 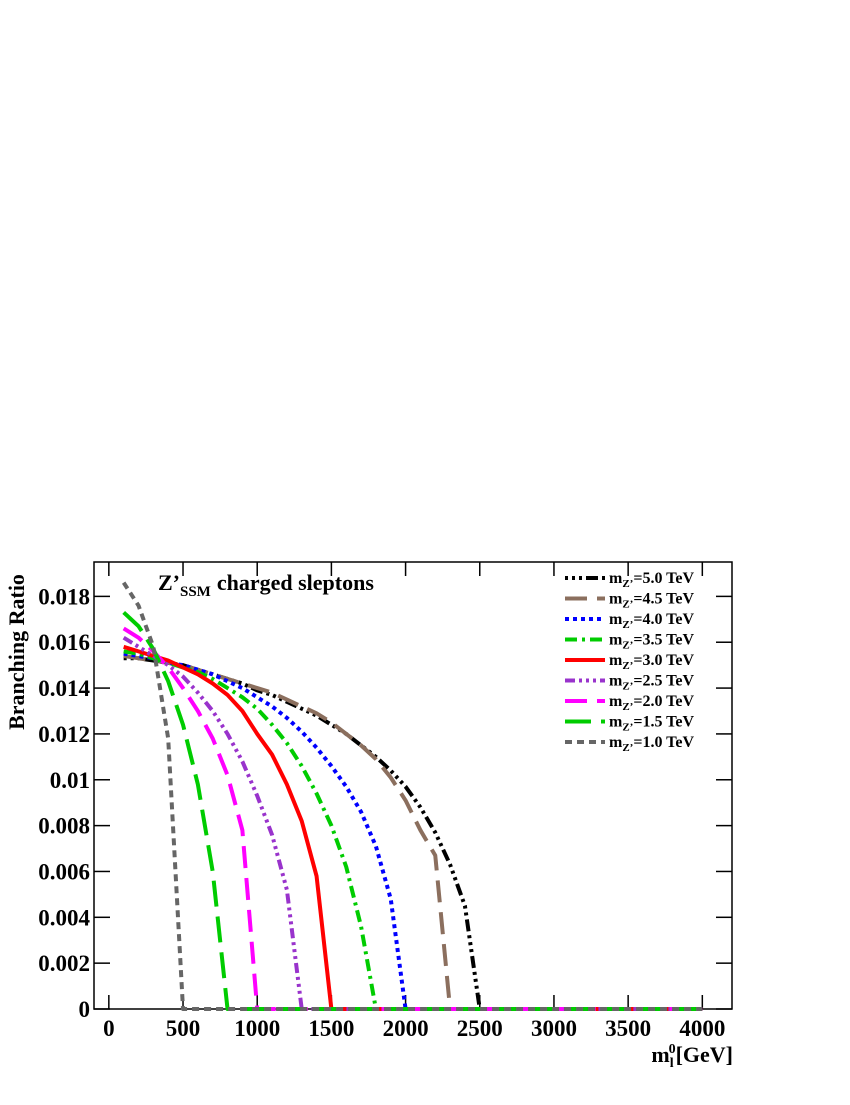 What do you see at coordinates (663, 640) in the screenshot?
I see `legend-name: =3.5 TeV` at bounding box center [663, 640].